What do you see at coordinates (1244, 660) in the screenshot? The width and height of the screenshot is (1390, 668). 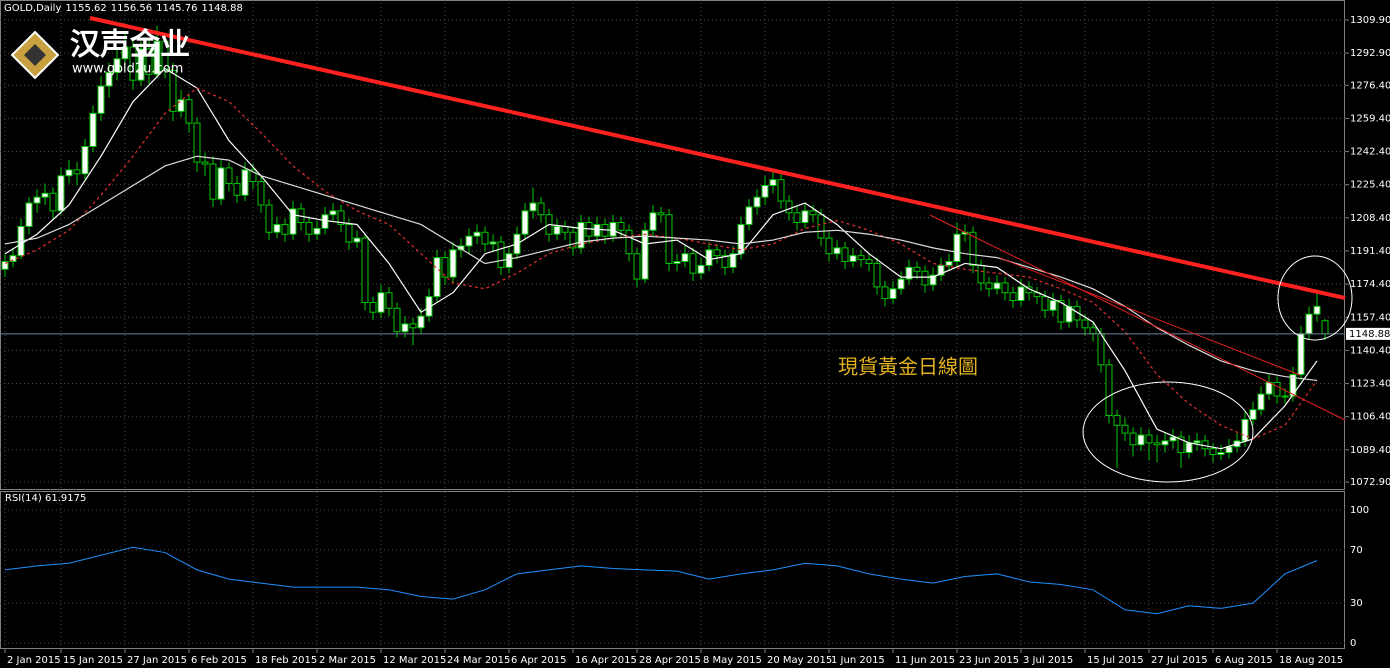 I see `x-tick-label: 6 Aug 2015` at bounding box center [1244, 660].